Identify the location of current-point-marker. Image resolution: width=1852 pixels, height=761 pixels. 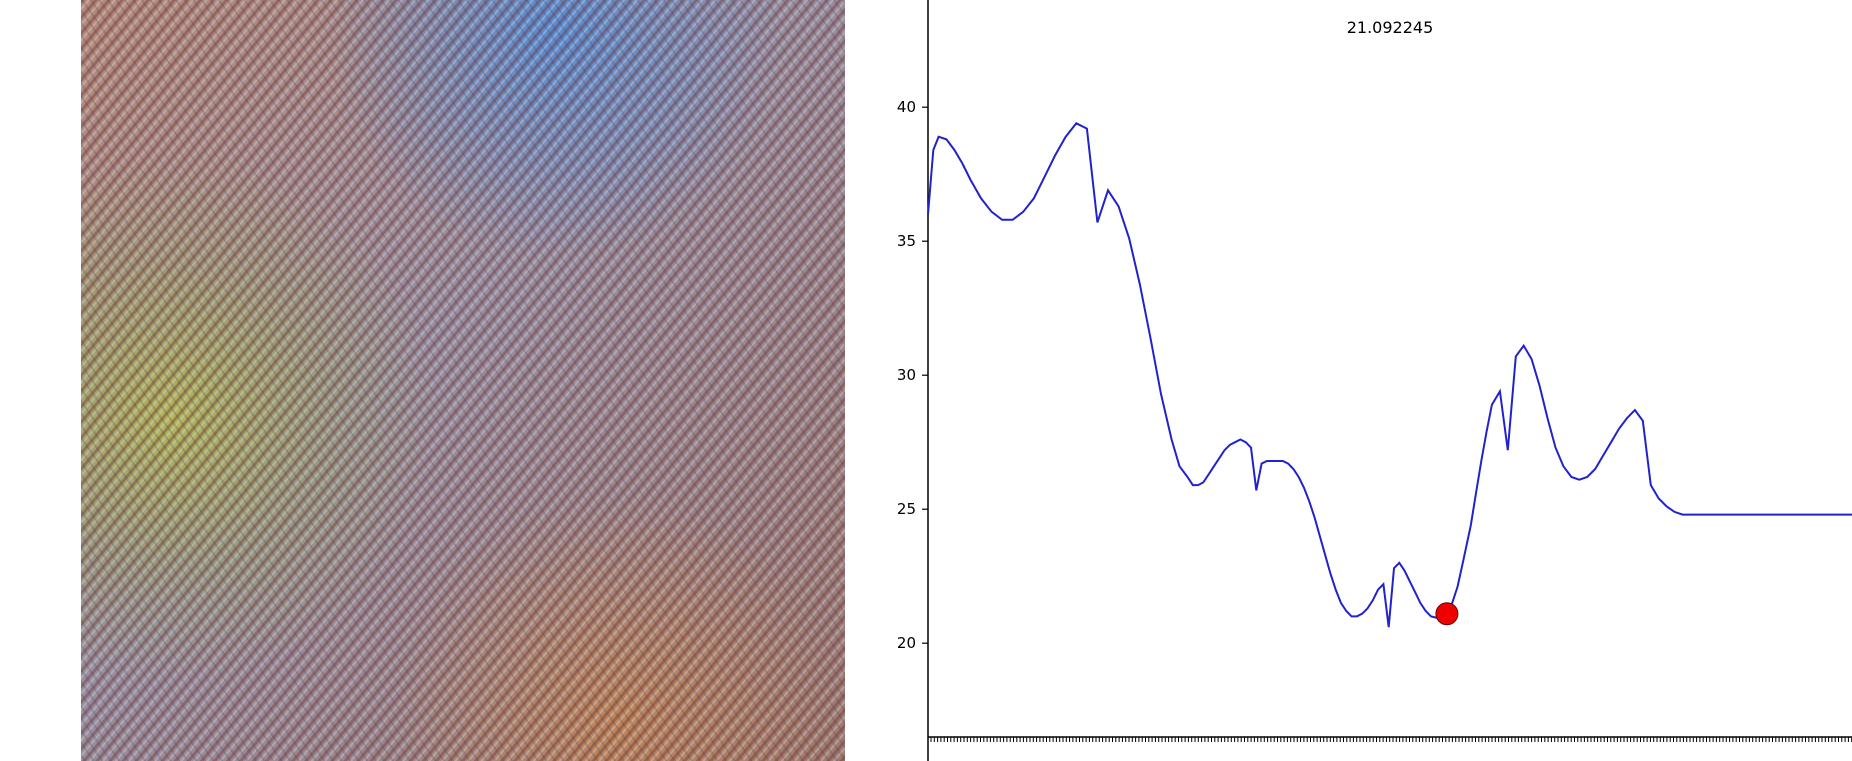
(1447, 614).